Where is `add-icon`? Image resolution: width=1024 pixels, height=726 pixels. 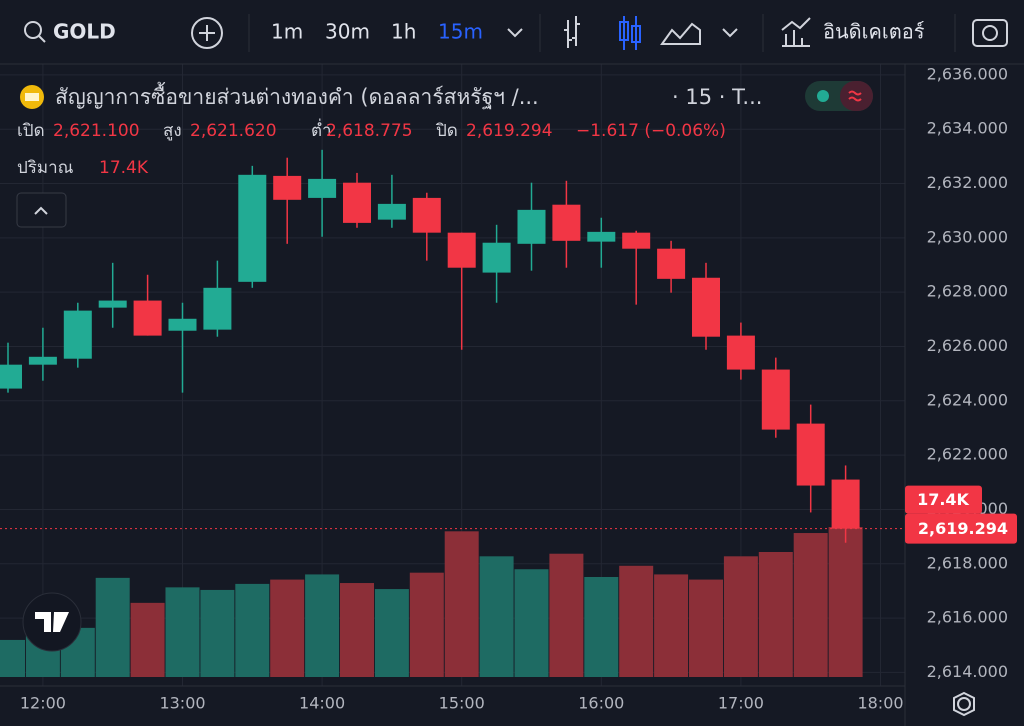
add-icon is located at coordinates (207, 33).